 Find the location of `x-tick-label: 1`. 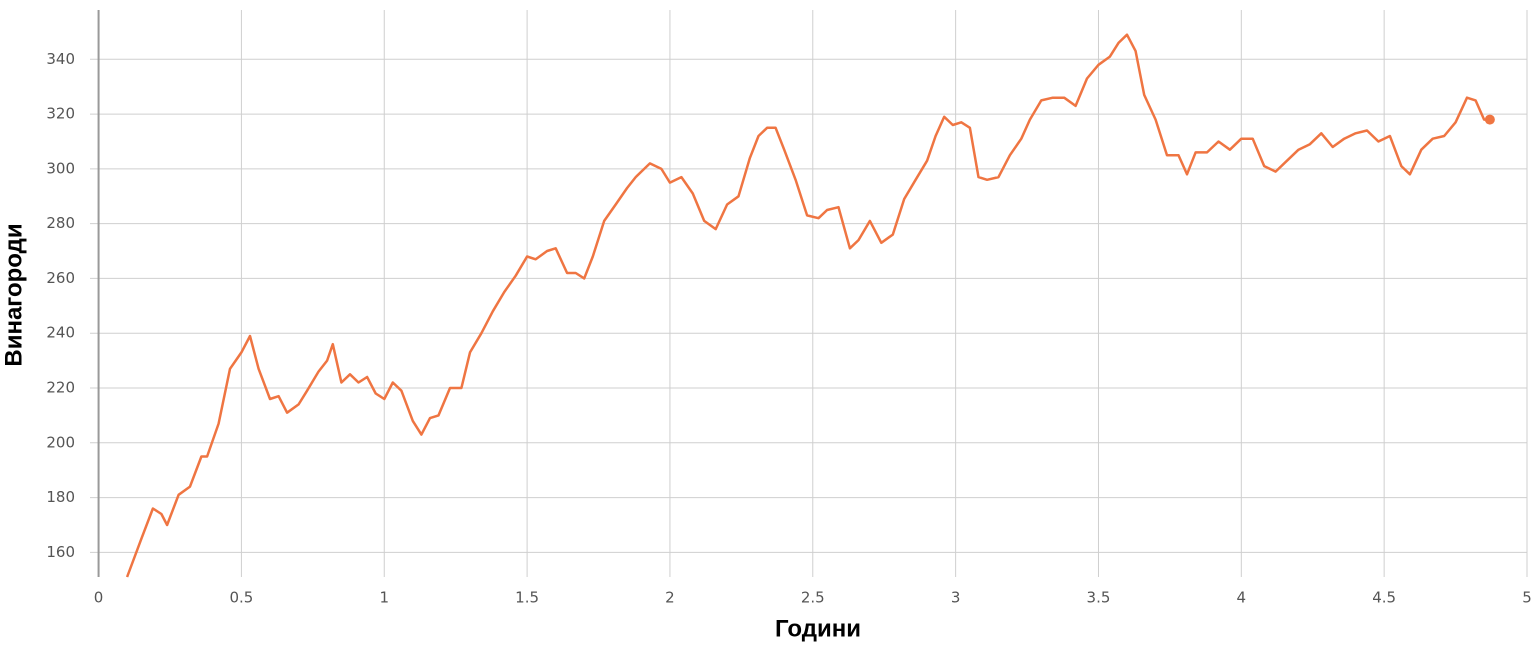

x-tick-label: 1 is located at coordinates (384, 598).